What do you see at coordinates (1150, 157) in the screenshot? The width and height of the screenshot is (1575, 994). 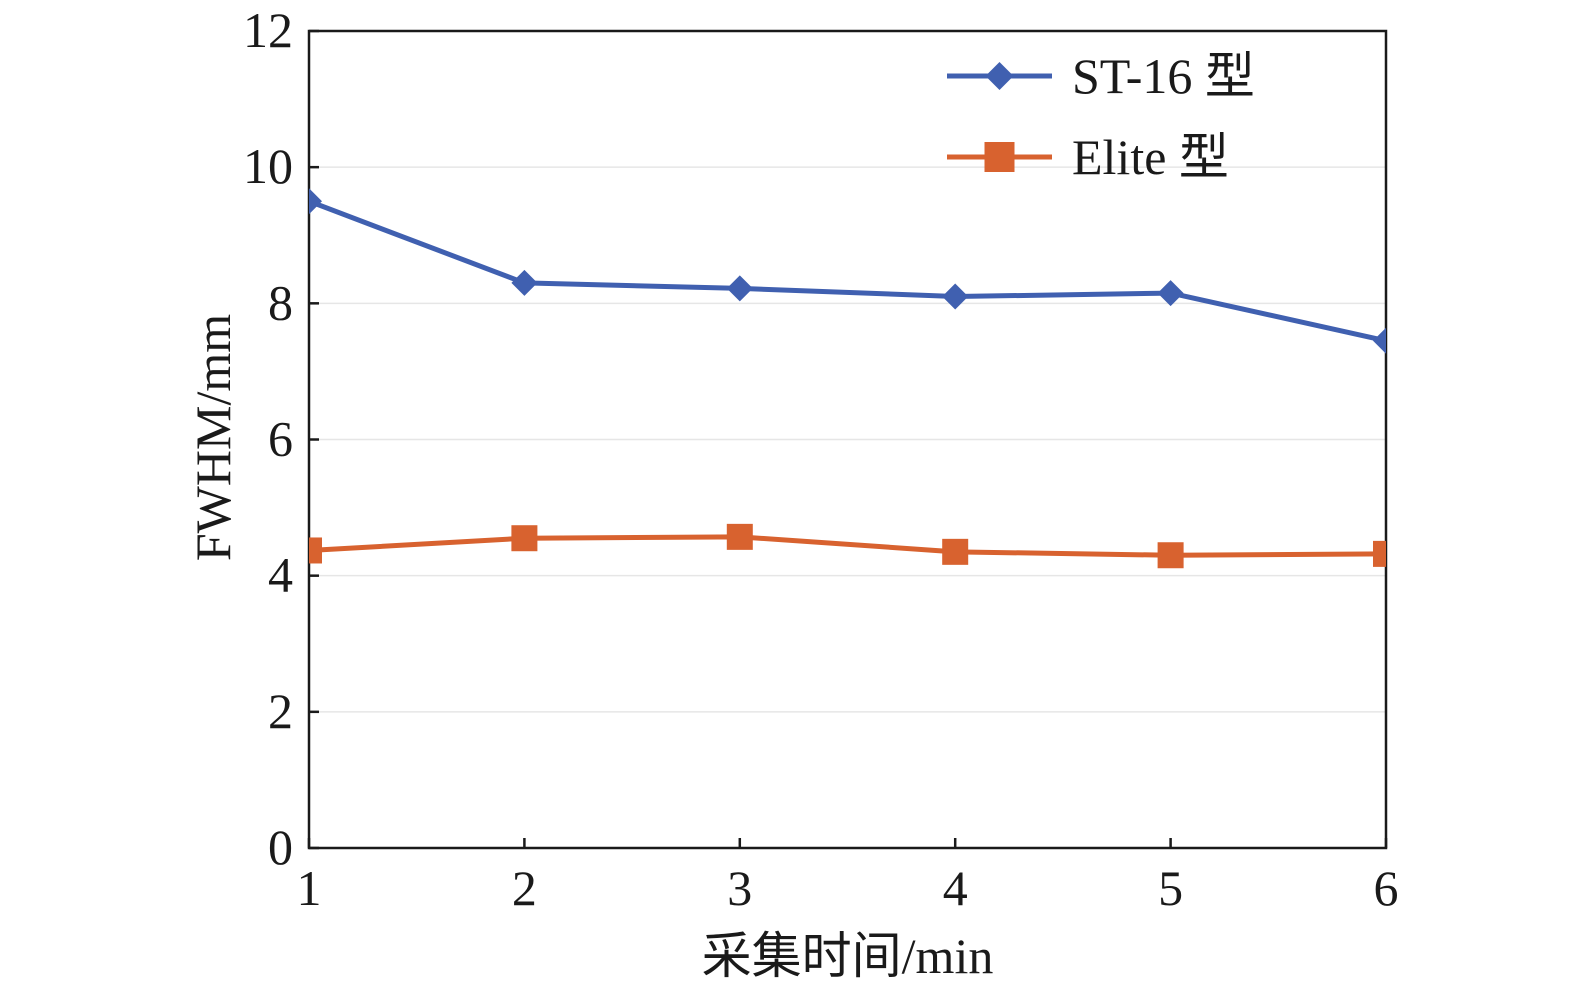 I see `legend-label: Elite 型` at bounding box center [1150, 157].